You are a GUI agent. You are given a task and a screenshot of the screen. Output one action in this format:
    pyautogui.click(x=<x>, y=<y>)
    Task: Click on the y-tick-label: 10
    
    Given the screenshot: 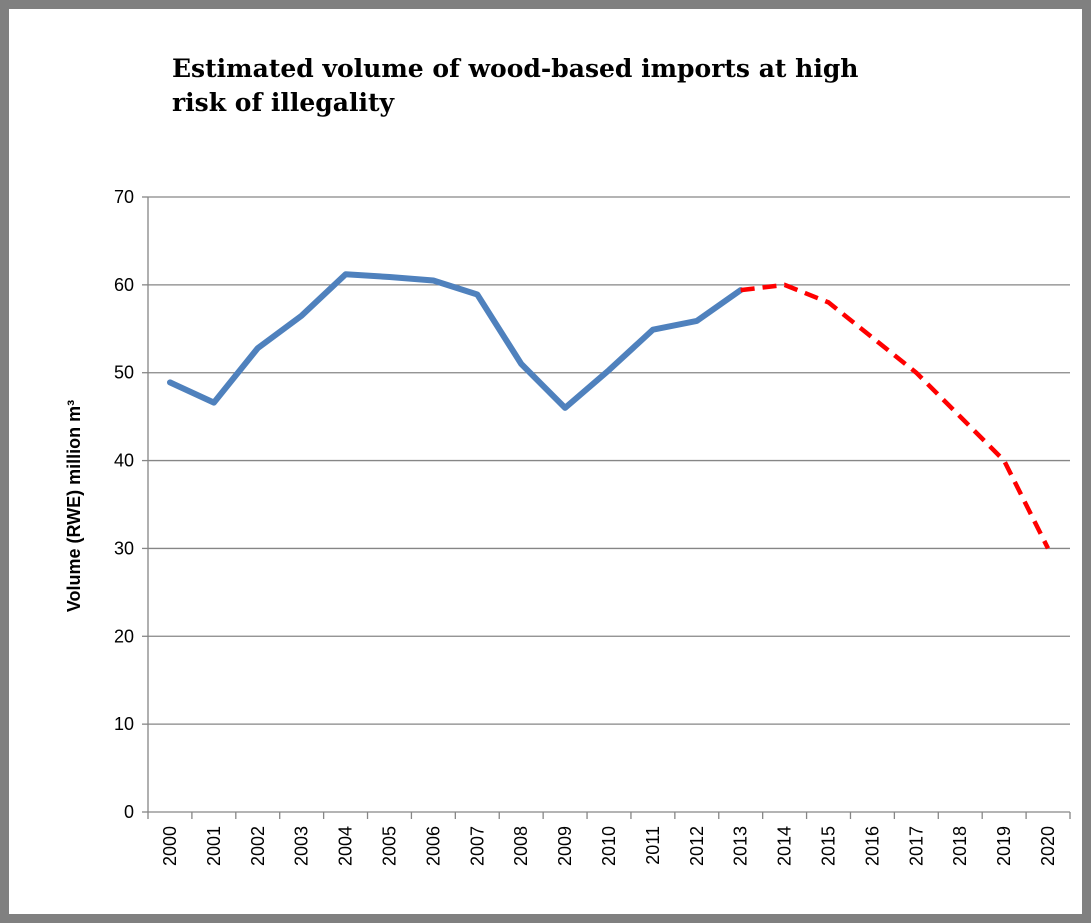 What is the action you would take?
    pyautogui.click(x=124, y=724)
    